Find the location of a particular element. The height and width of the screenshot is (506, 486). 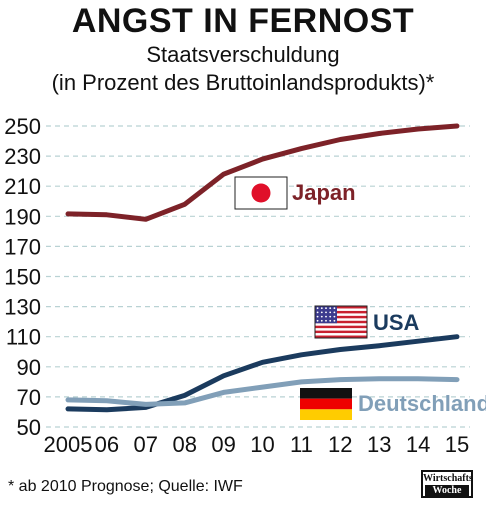

y-tick-label: 130 is located at coordinates (22, 307).